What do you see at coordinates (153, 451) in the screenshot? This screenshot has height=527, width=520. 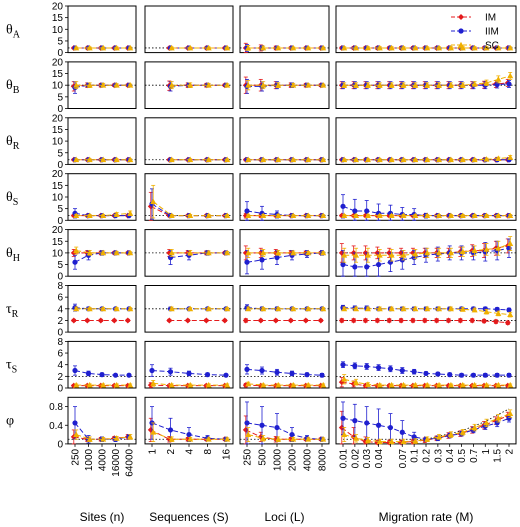 I see `x-tick-label: 1` at bounding box center [153, 451].